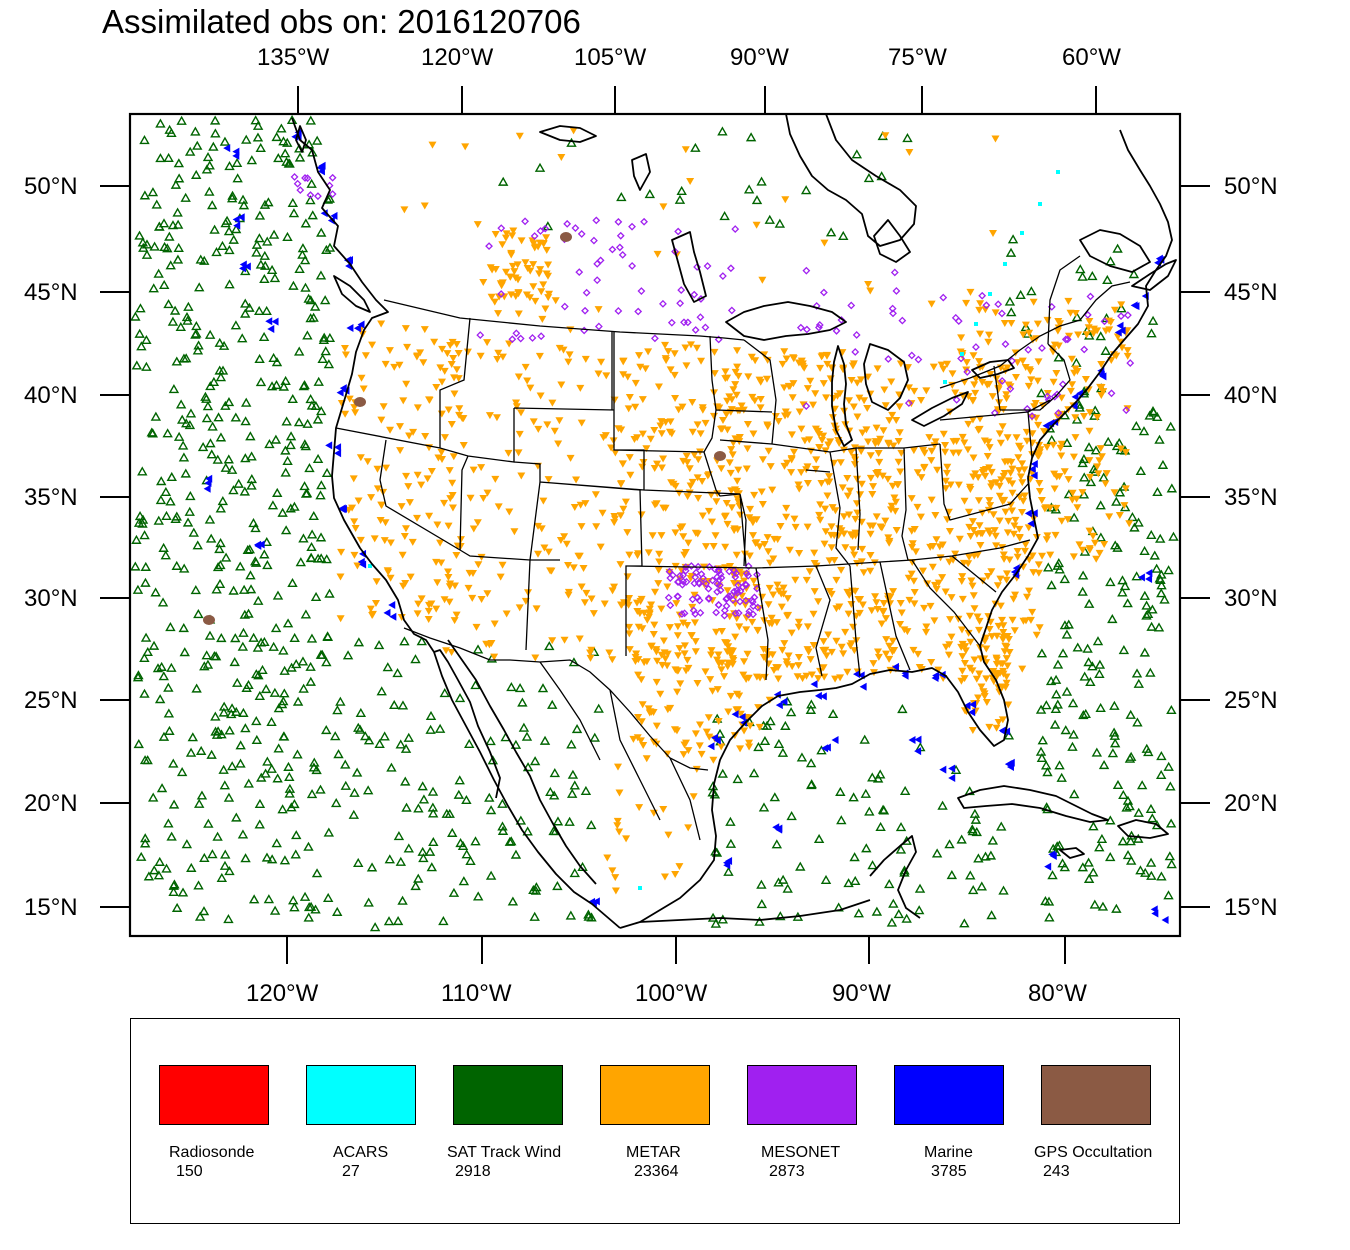 This screenshot has width=1350, height=1250. I want to click on hudson-bay, so click(851, 180).